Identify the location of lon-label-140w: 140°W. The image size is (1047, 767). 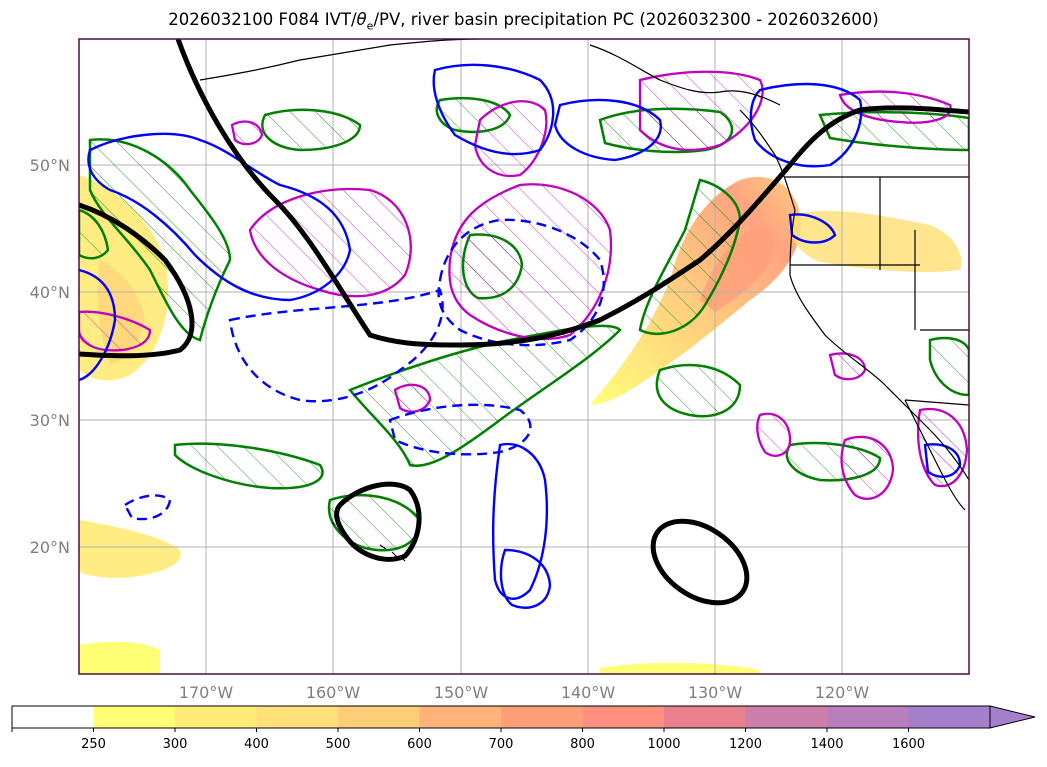
(588, 692).